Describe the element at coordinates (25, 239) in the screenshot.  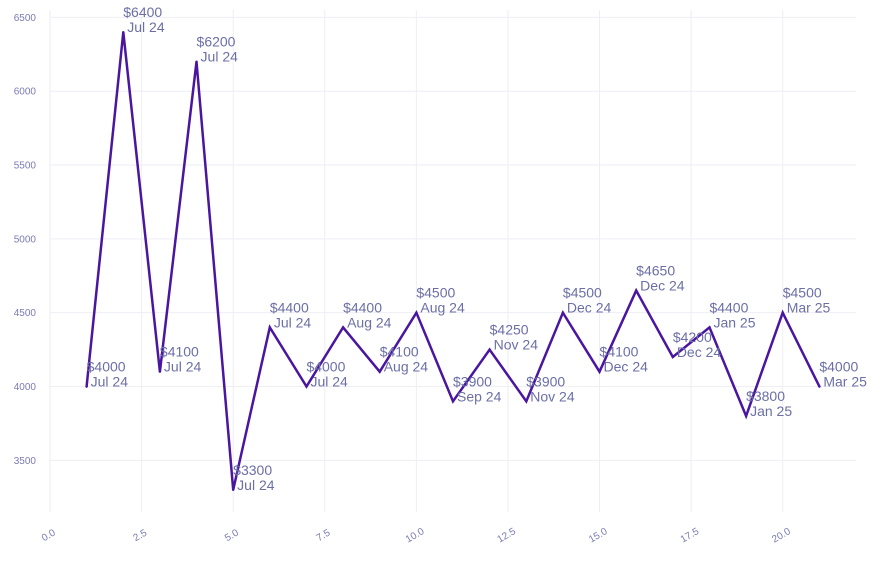
I see `y-tick-label: 5000` at that location.